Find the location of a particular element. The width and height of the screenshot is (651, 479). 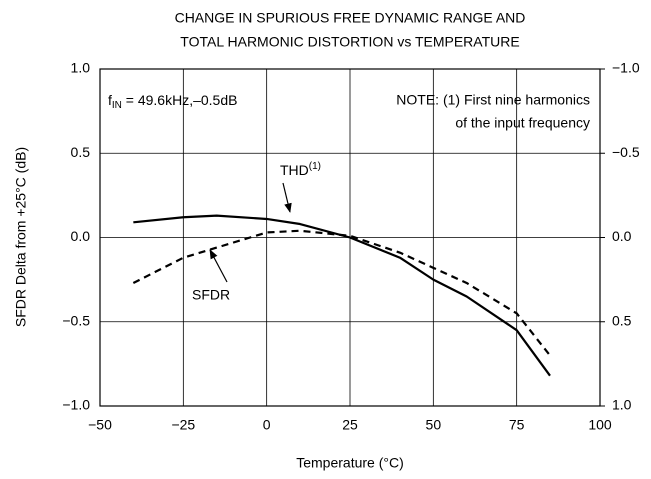

x-tick-label: 100 is located at coordinates (600, 425).